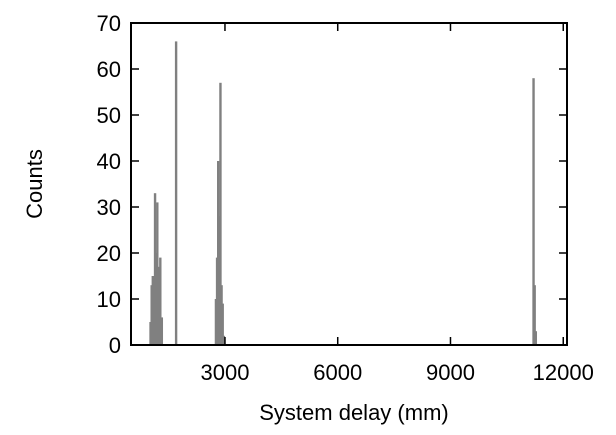 The image size is (616, 435). I want to click on y-tick-label: 50, so click(109, 115).